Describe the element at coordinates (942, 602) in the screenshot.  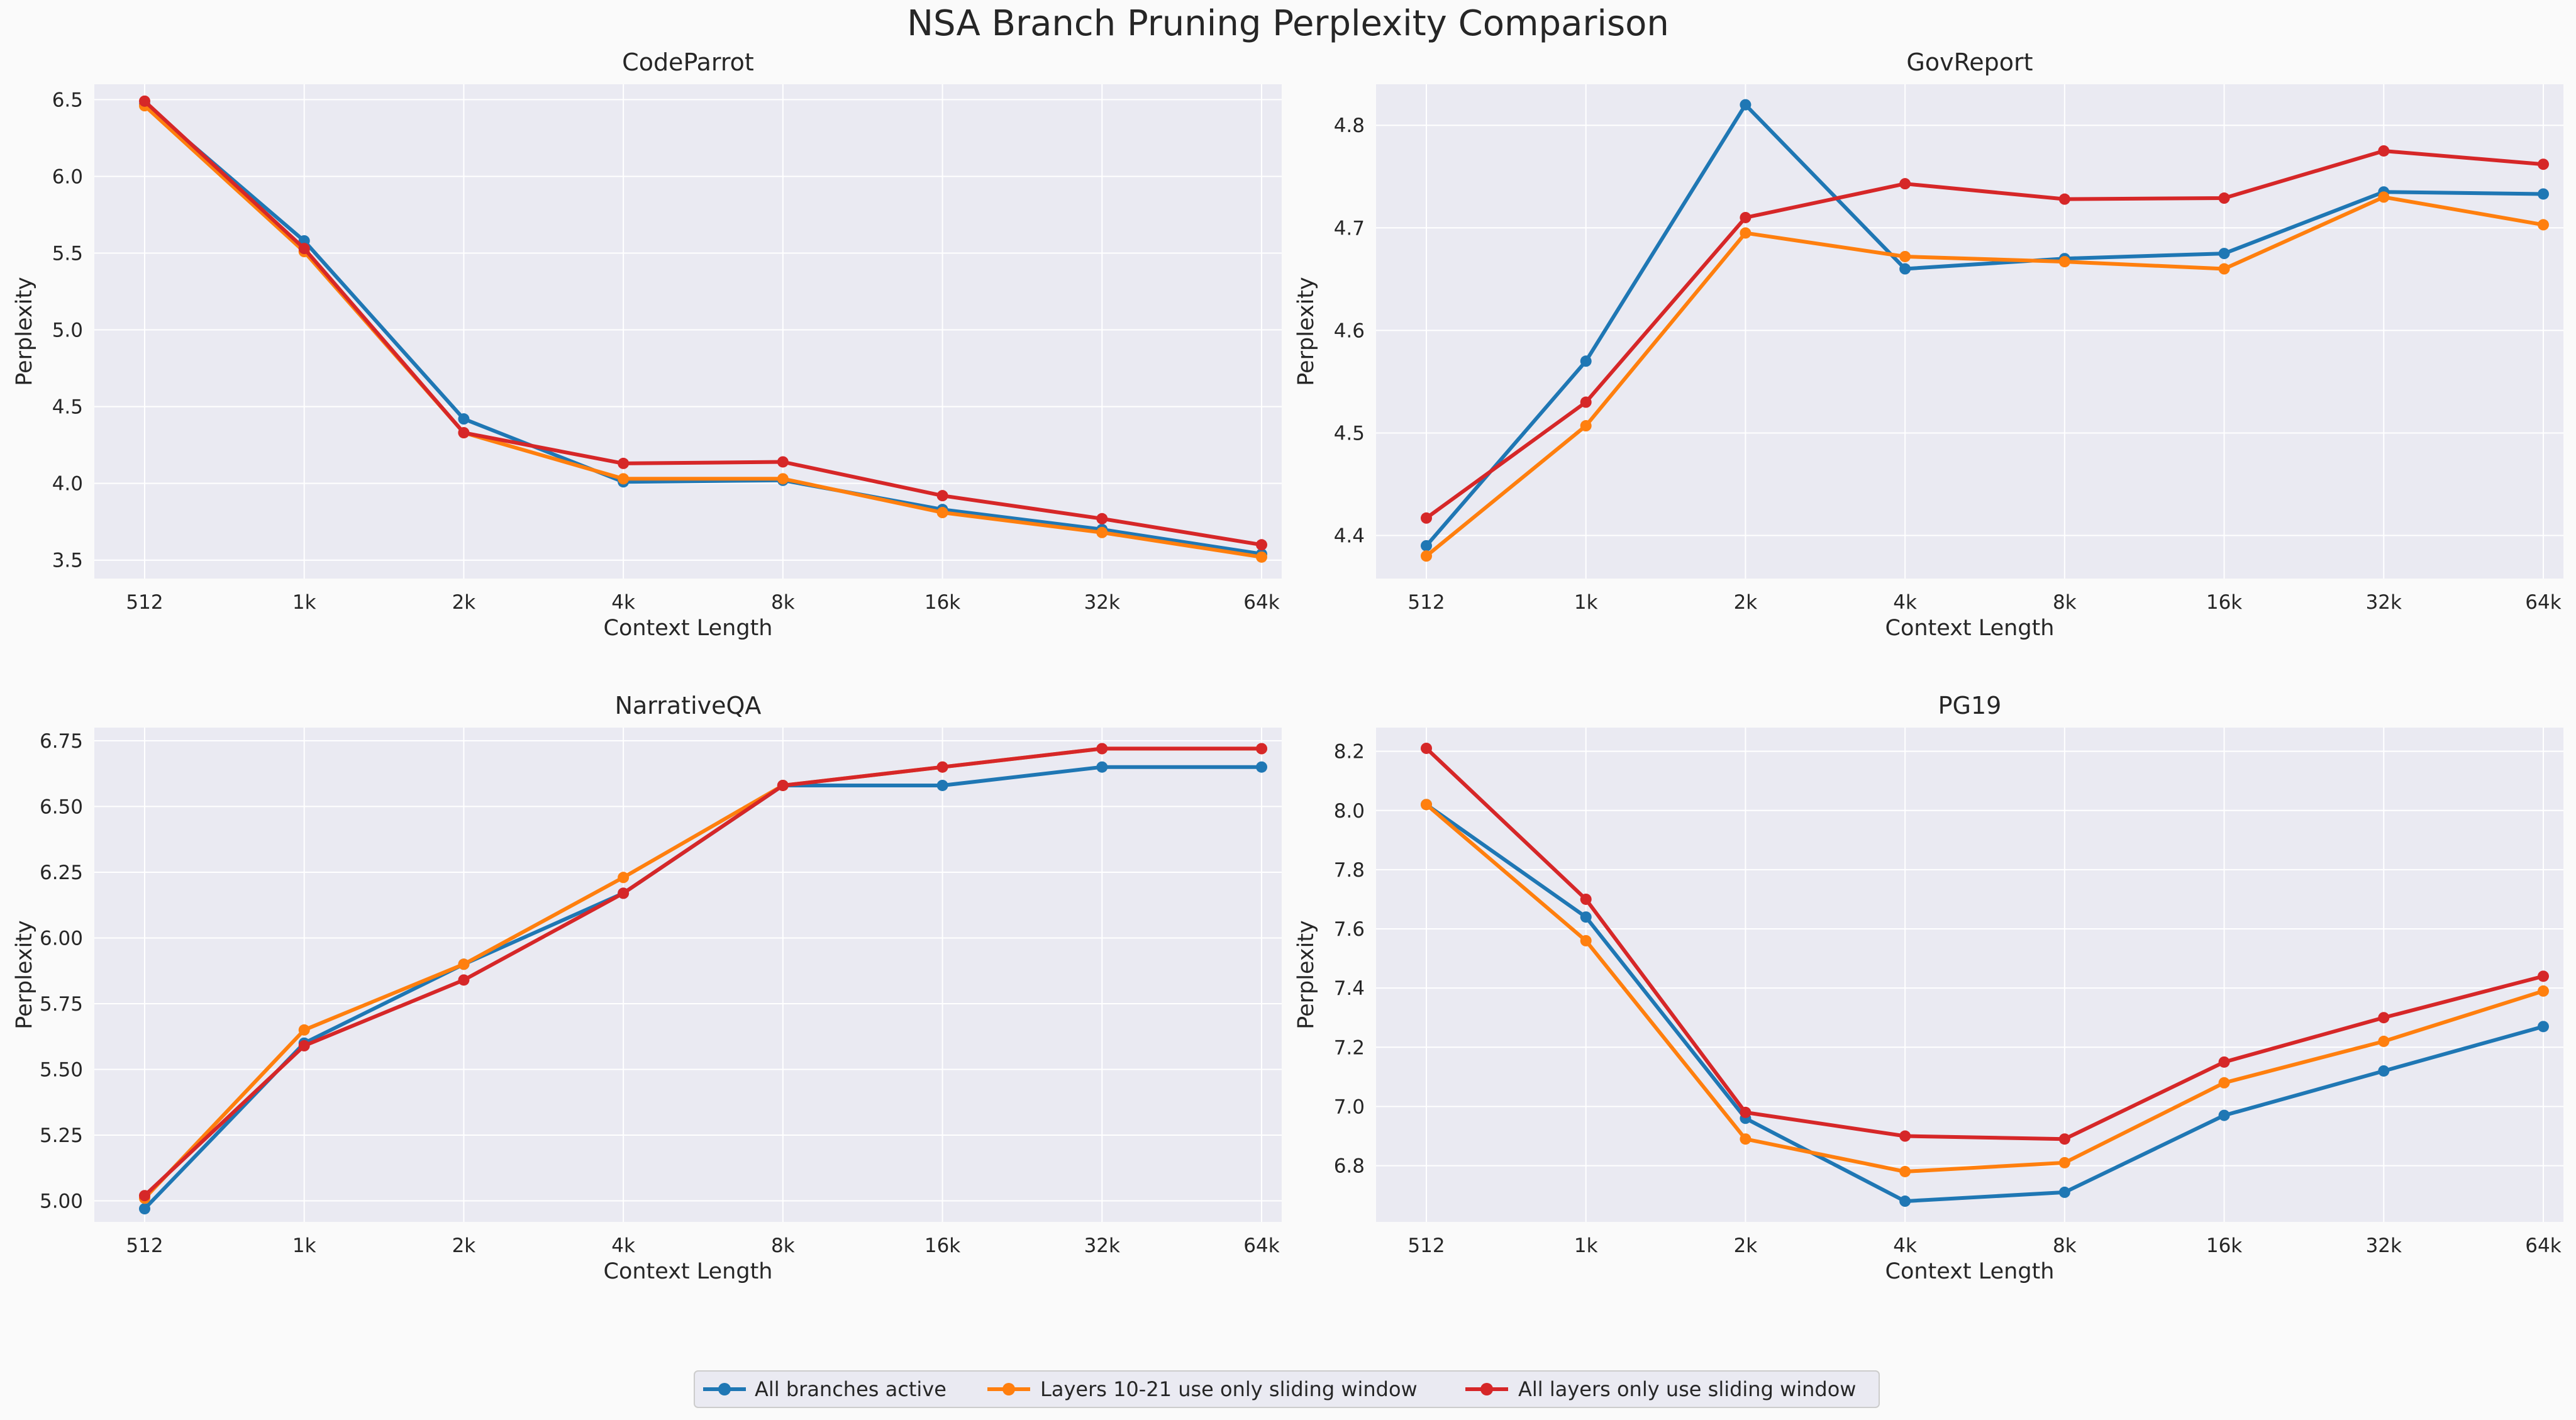
I see `x-tick-label-codeparrot-5: 16k` at that location.